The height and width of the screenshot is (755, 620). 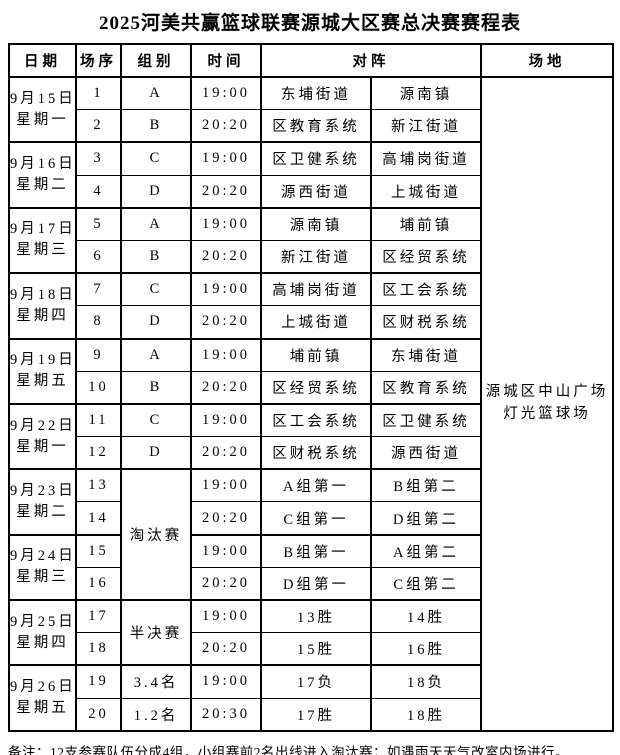 I want to click on table-row: 9月18日 星期四 7 C 19:00 高埔岗街道 区工会系统, so click(x=310, y=306).